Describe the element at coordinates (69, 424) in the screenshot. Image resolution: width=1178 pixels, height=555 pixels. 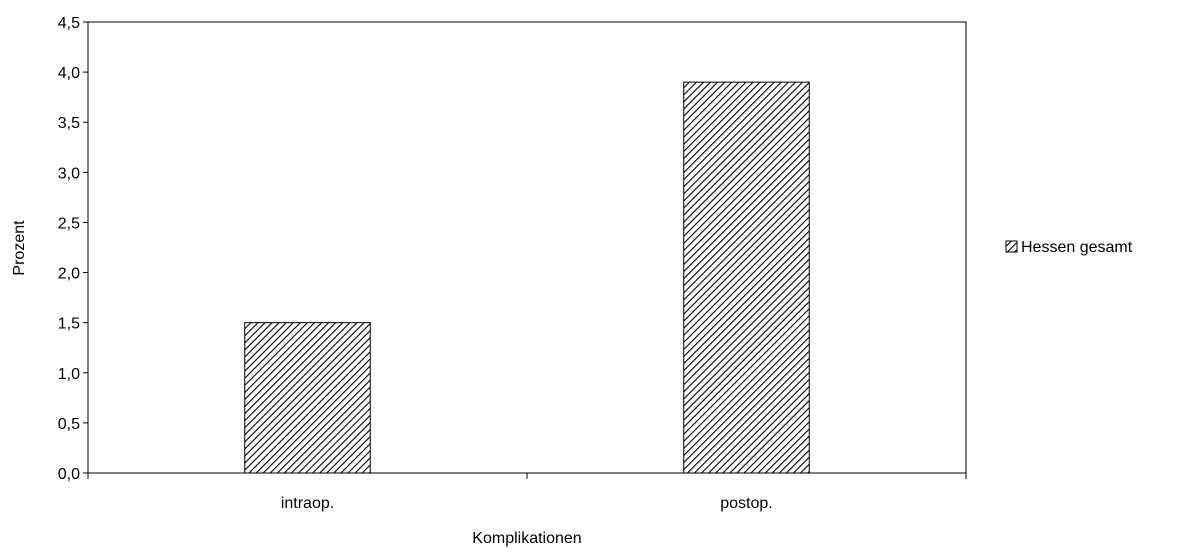
I see `y-tick-label: 0,5` at that location.